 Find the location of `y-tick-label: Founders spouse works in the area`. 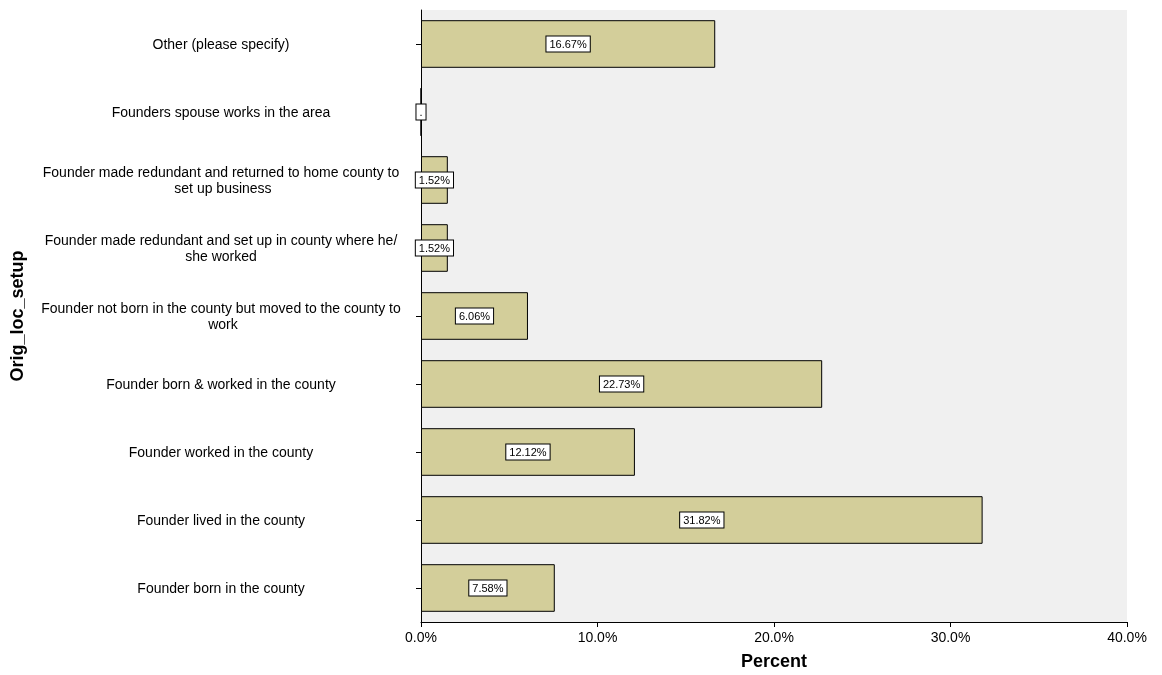

y-tick-label: Founders spouse works in the area is located at coordinates (221, 112).